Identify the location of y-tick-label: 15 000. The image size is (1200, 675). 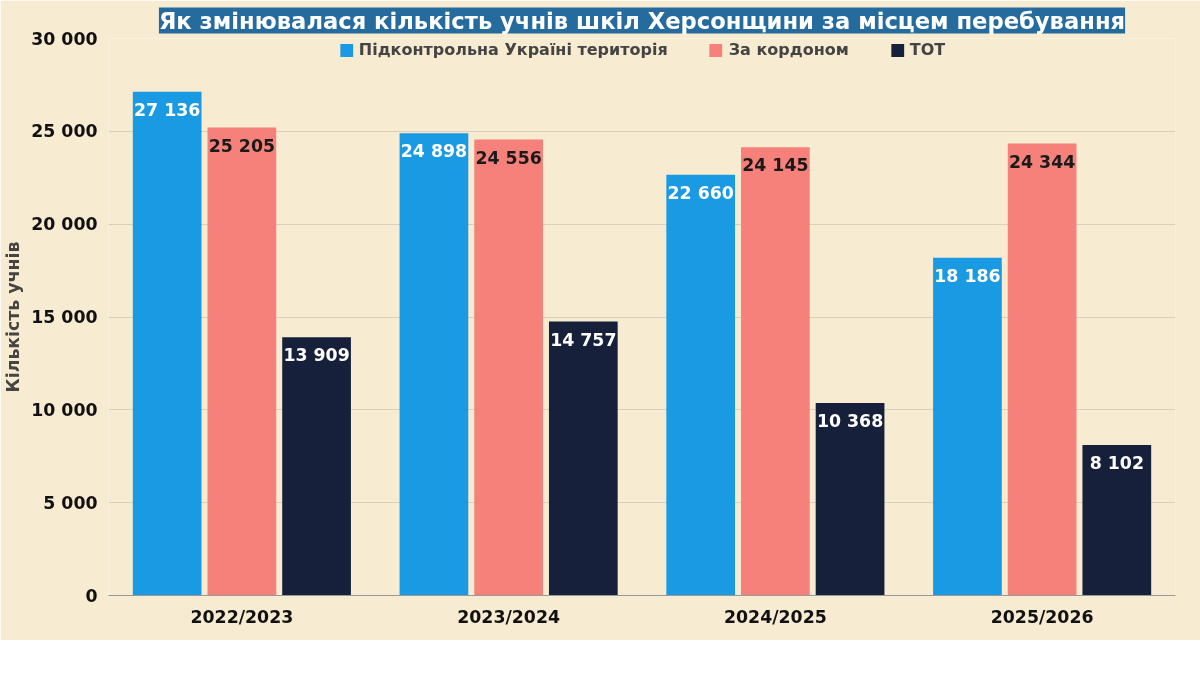
(64, 317).